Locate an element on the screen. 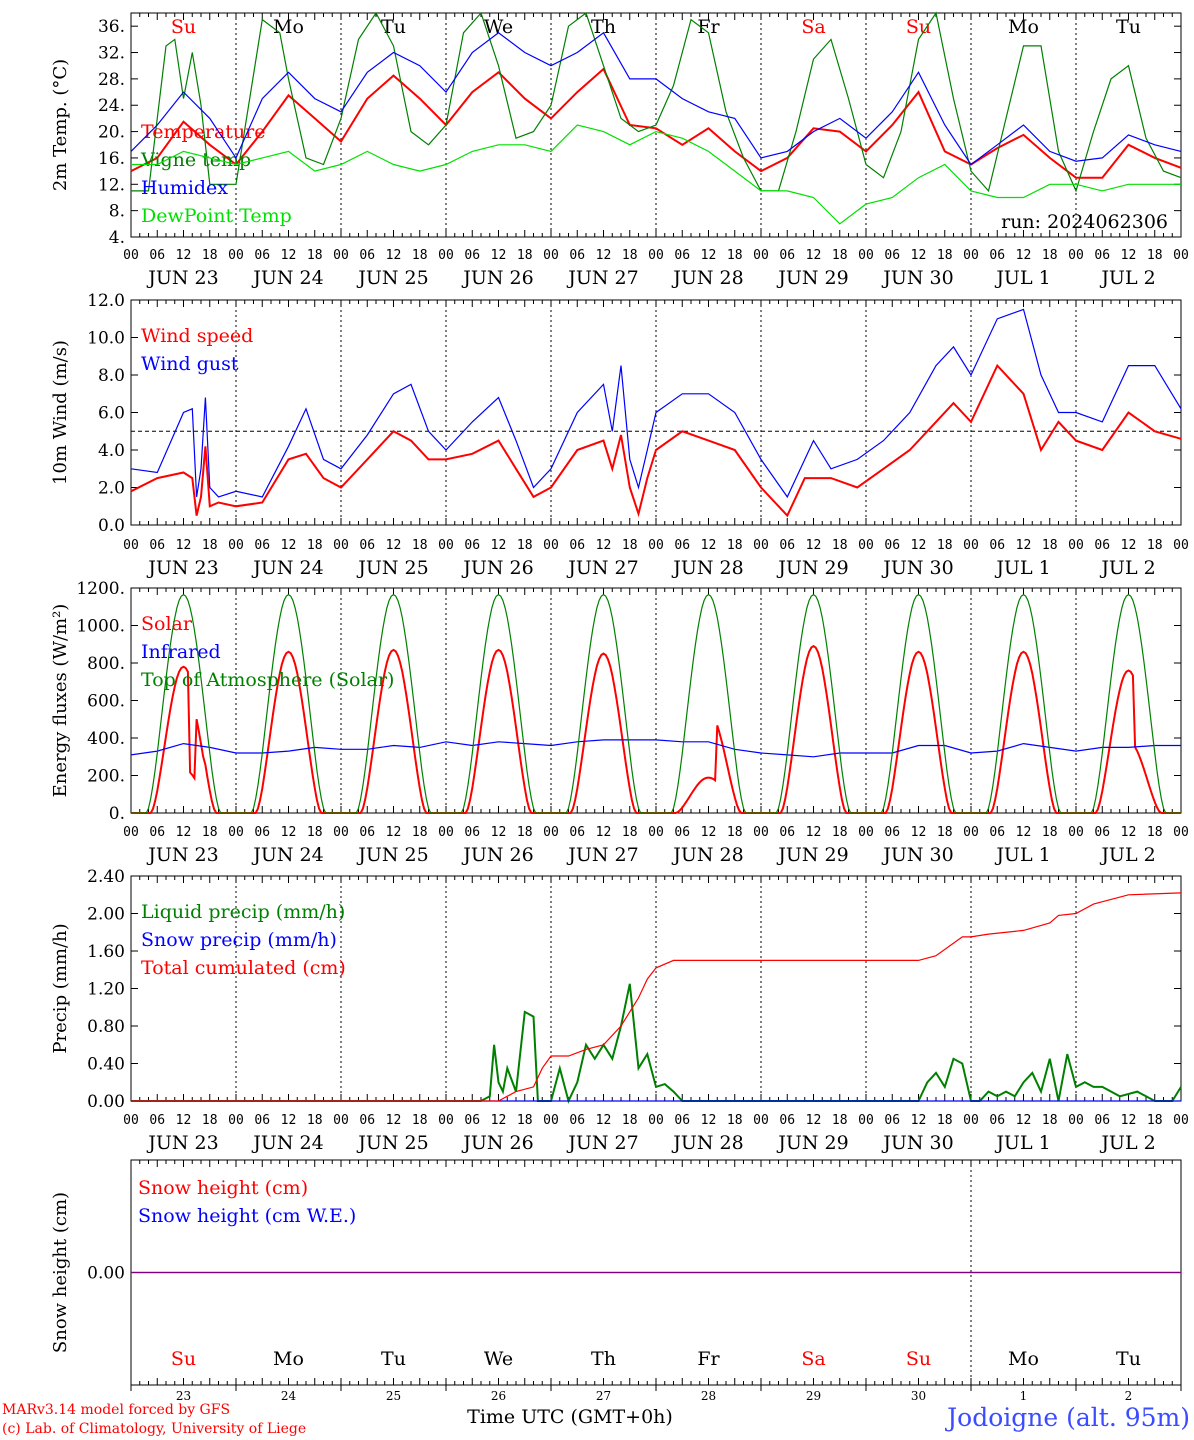 The image size is (1194, 1440). series-line-humidex is located at coordinates (656, 98).